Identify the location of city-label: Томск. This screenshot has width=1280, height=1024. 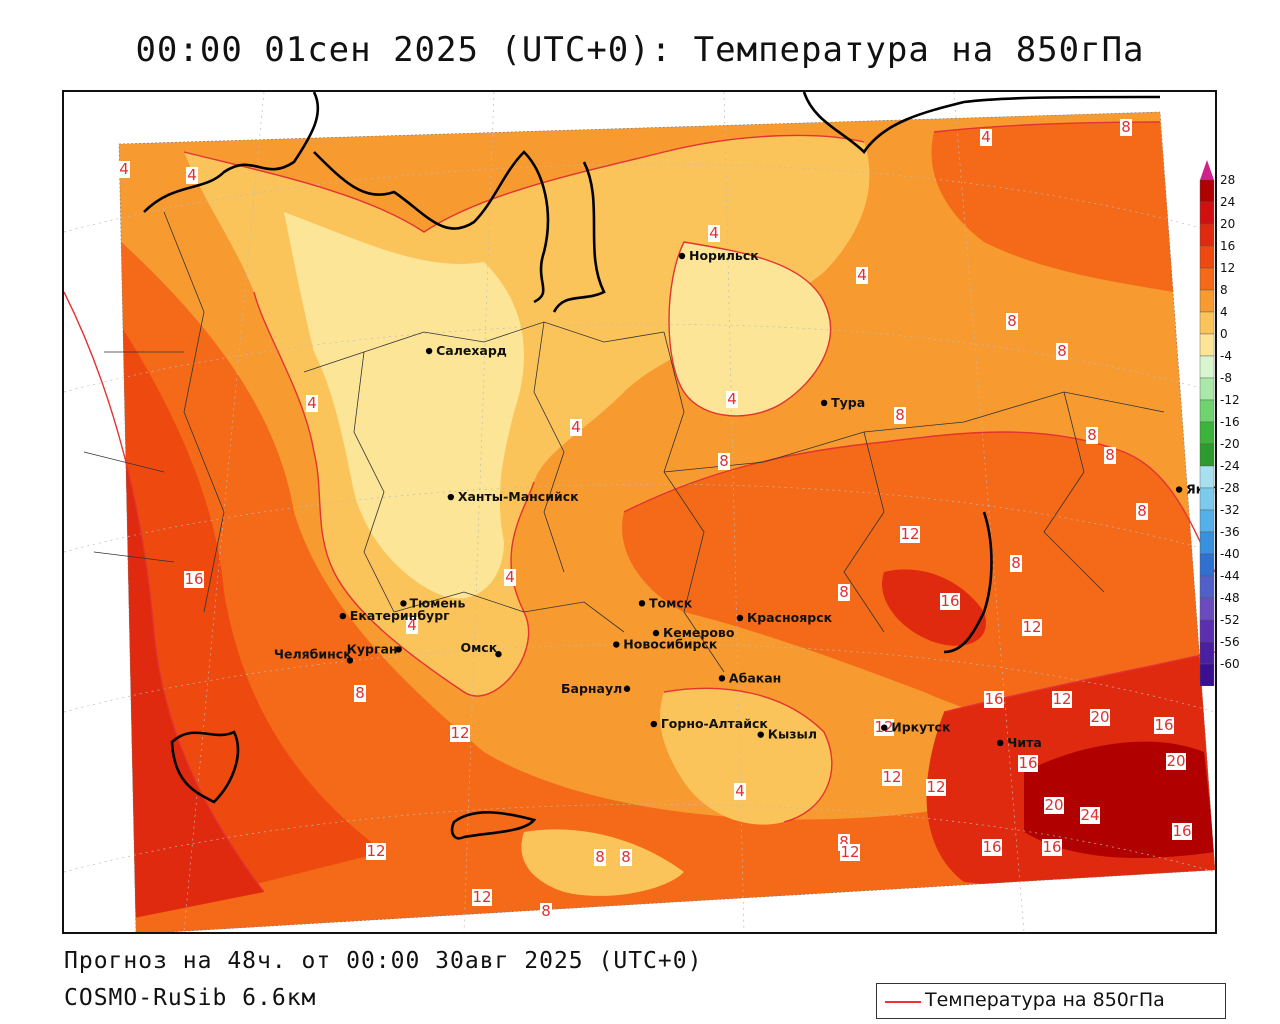
(671, 602).